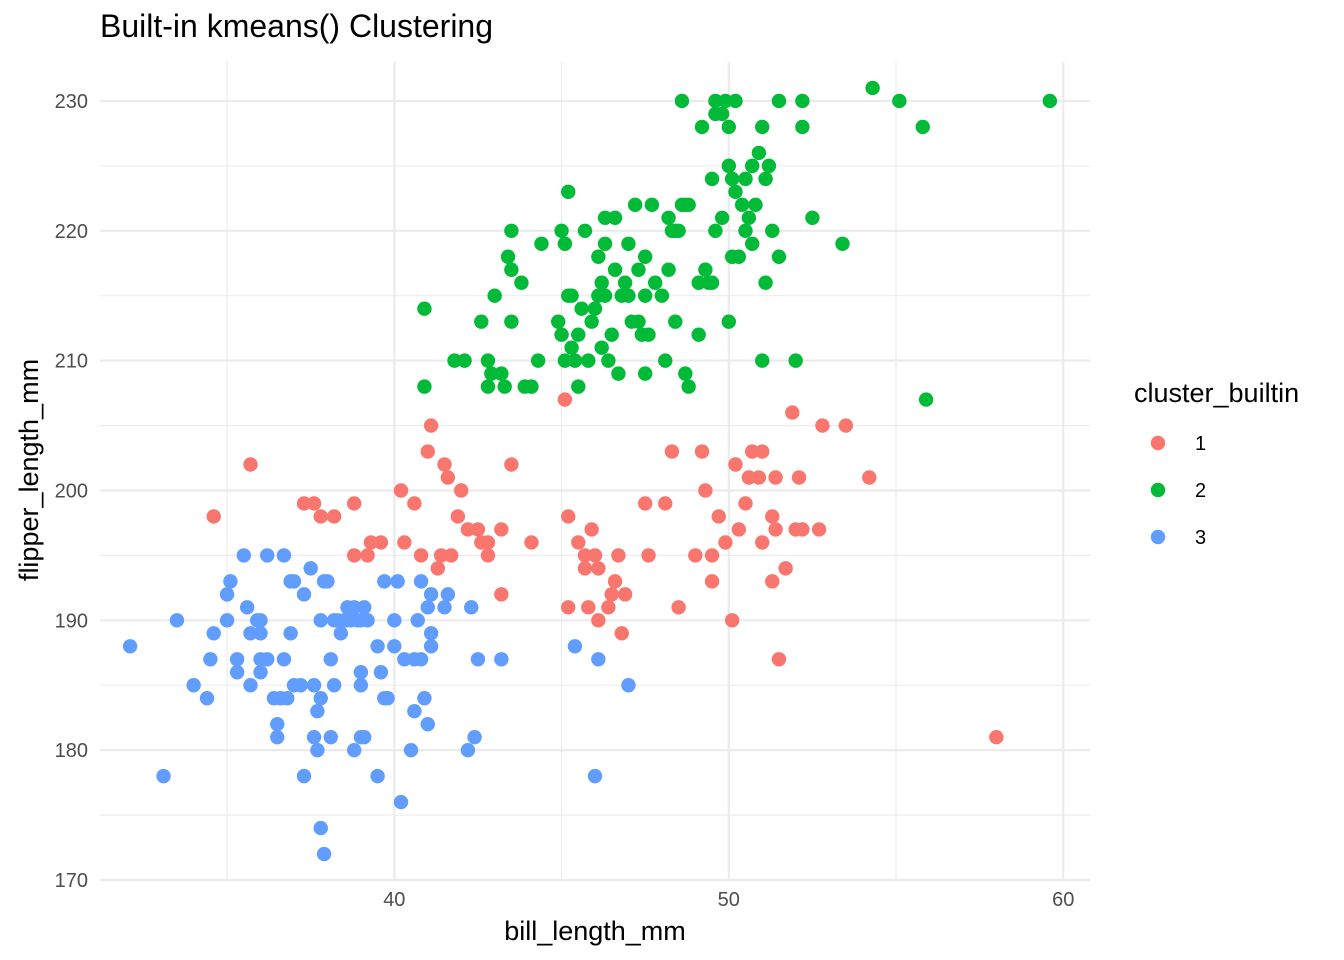  What do you see at coordinates (1200, 538) in the screenshot?
I see `legend-label: 3` at bounding box center [1200, 538].